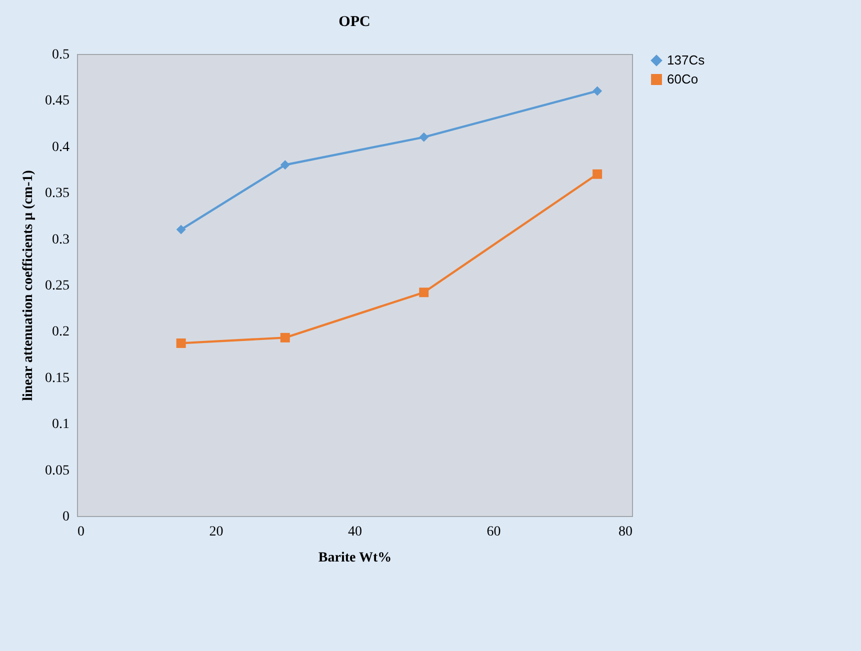  I want to click on y-tick-label: 0.1, so click(61, 424).